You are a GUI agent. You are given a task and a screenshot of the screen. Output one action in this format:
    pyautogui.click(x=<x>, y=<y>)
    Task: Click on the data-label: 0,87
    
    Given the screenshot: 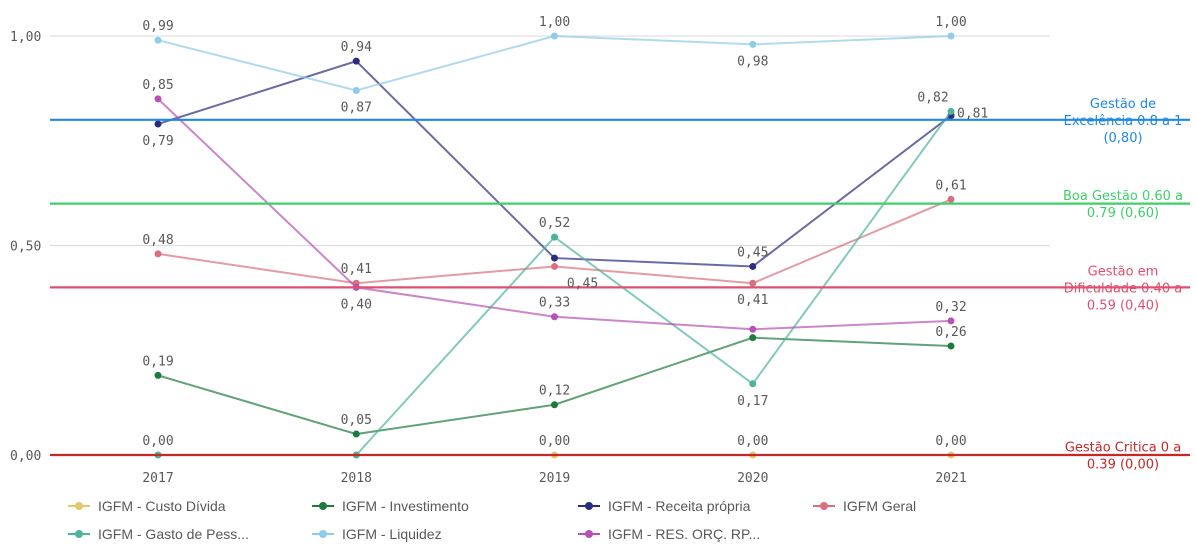 What is the action you would take?
    pyautogui.click(x=356, y=107)
    